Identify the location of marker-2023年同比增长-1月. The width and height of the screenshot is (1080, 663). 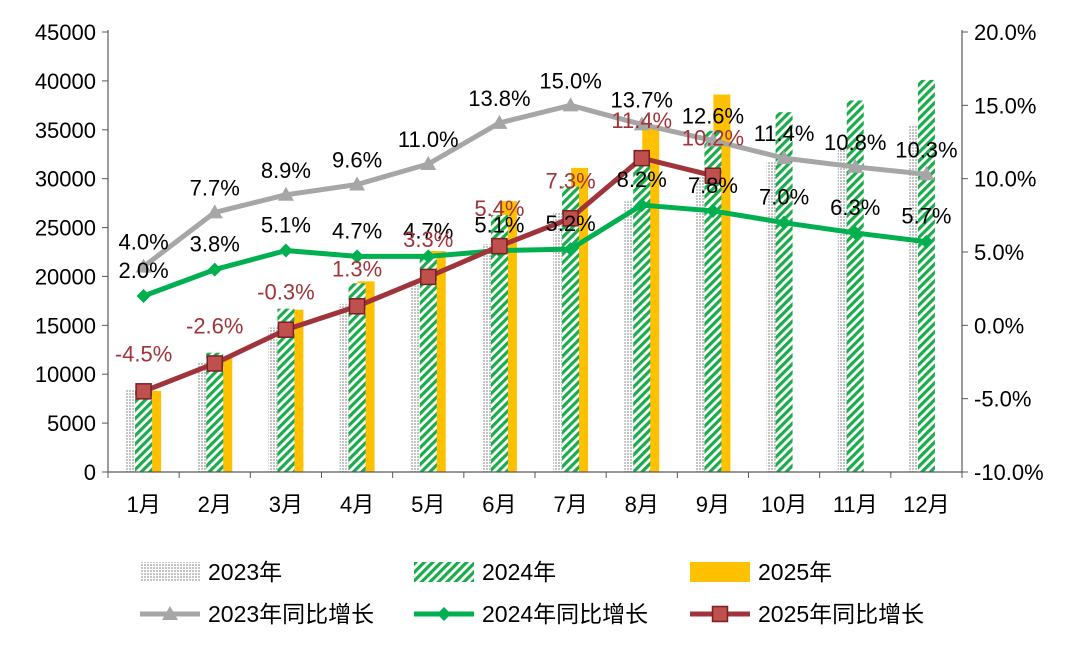
(143, 265).